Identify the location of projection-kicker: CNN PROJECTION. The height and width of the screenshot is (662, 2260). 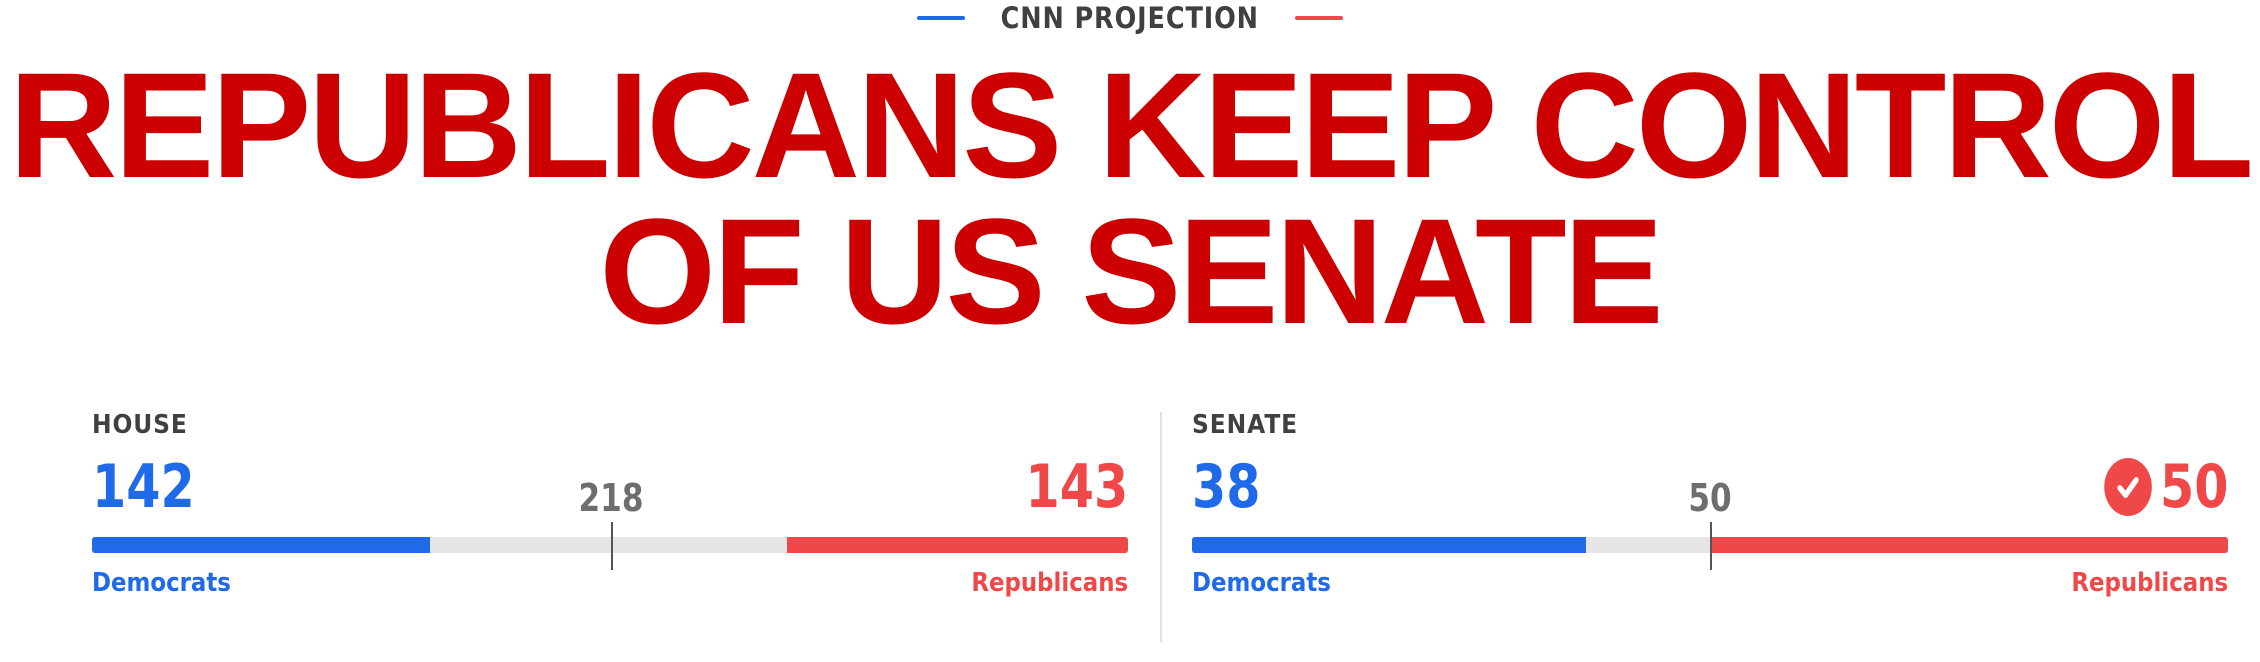
(1130, 18).